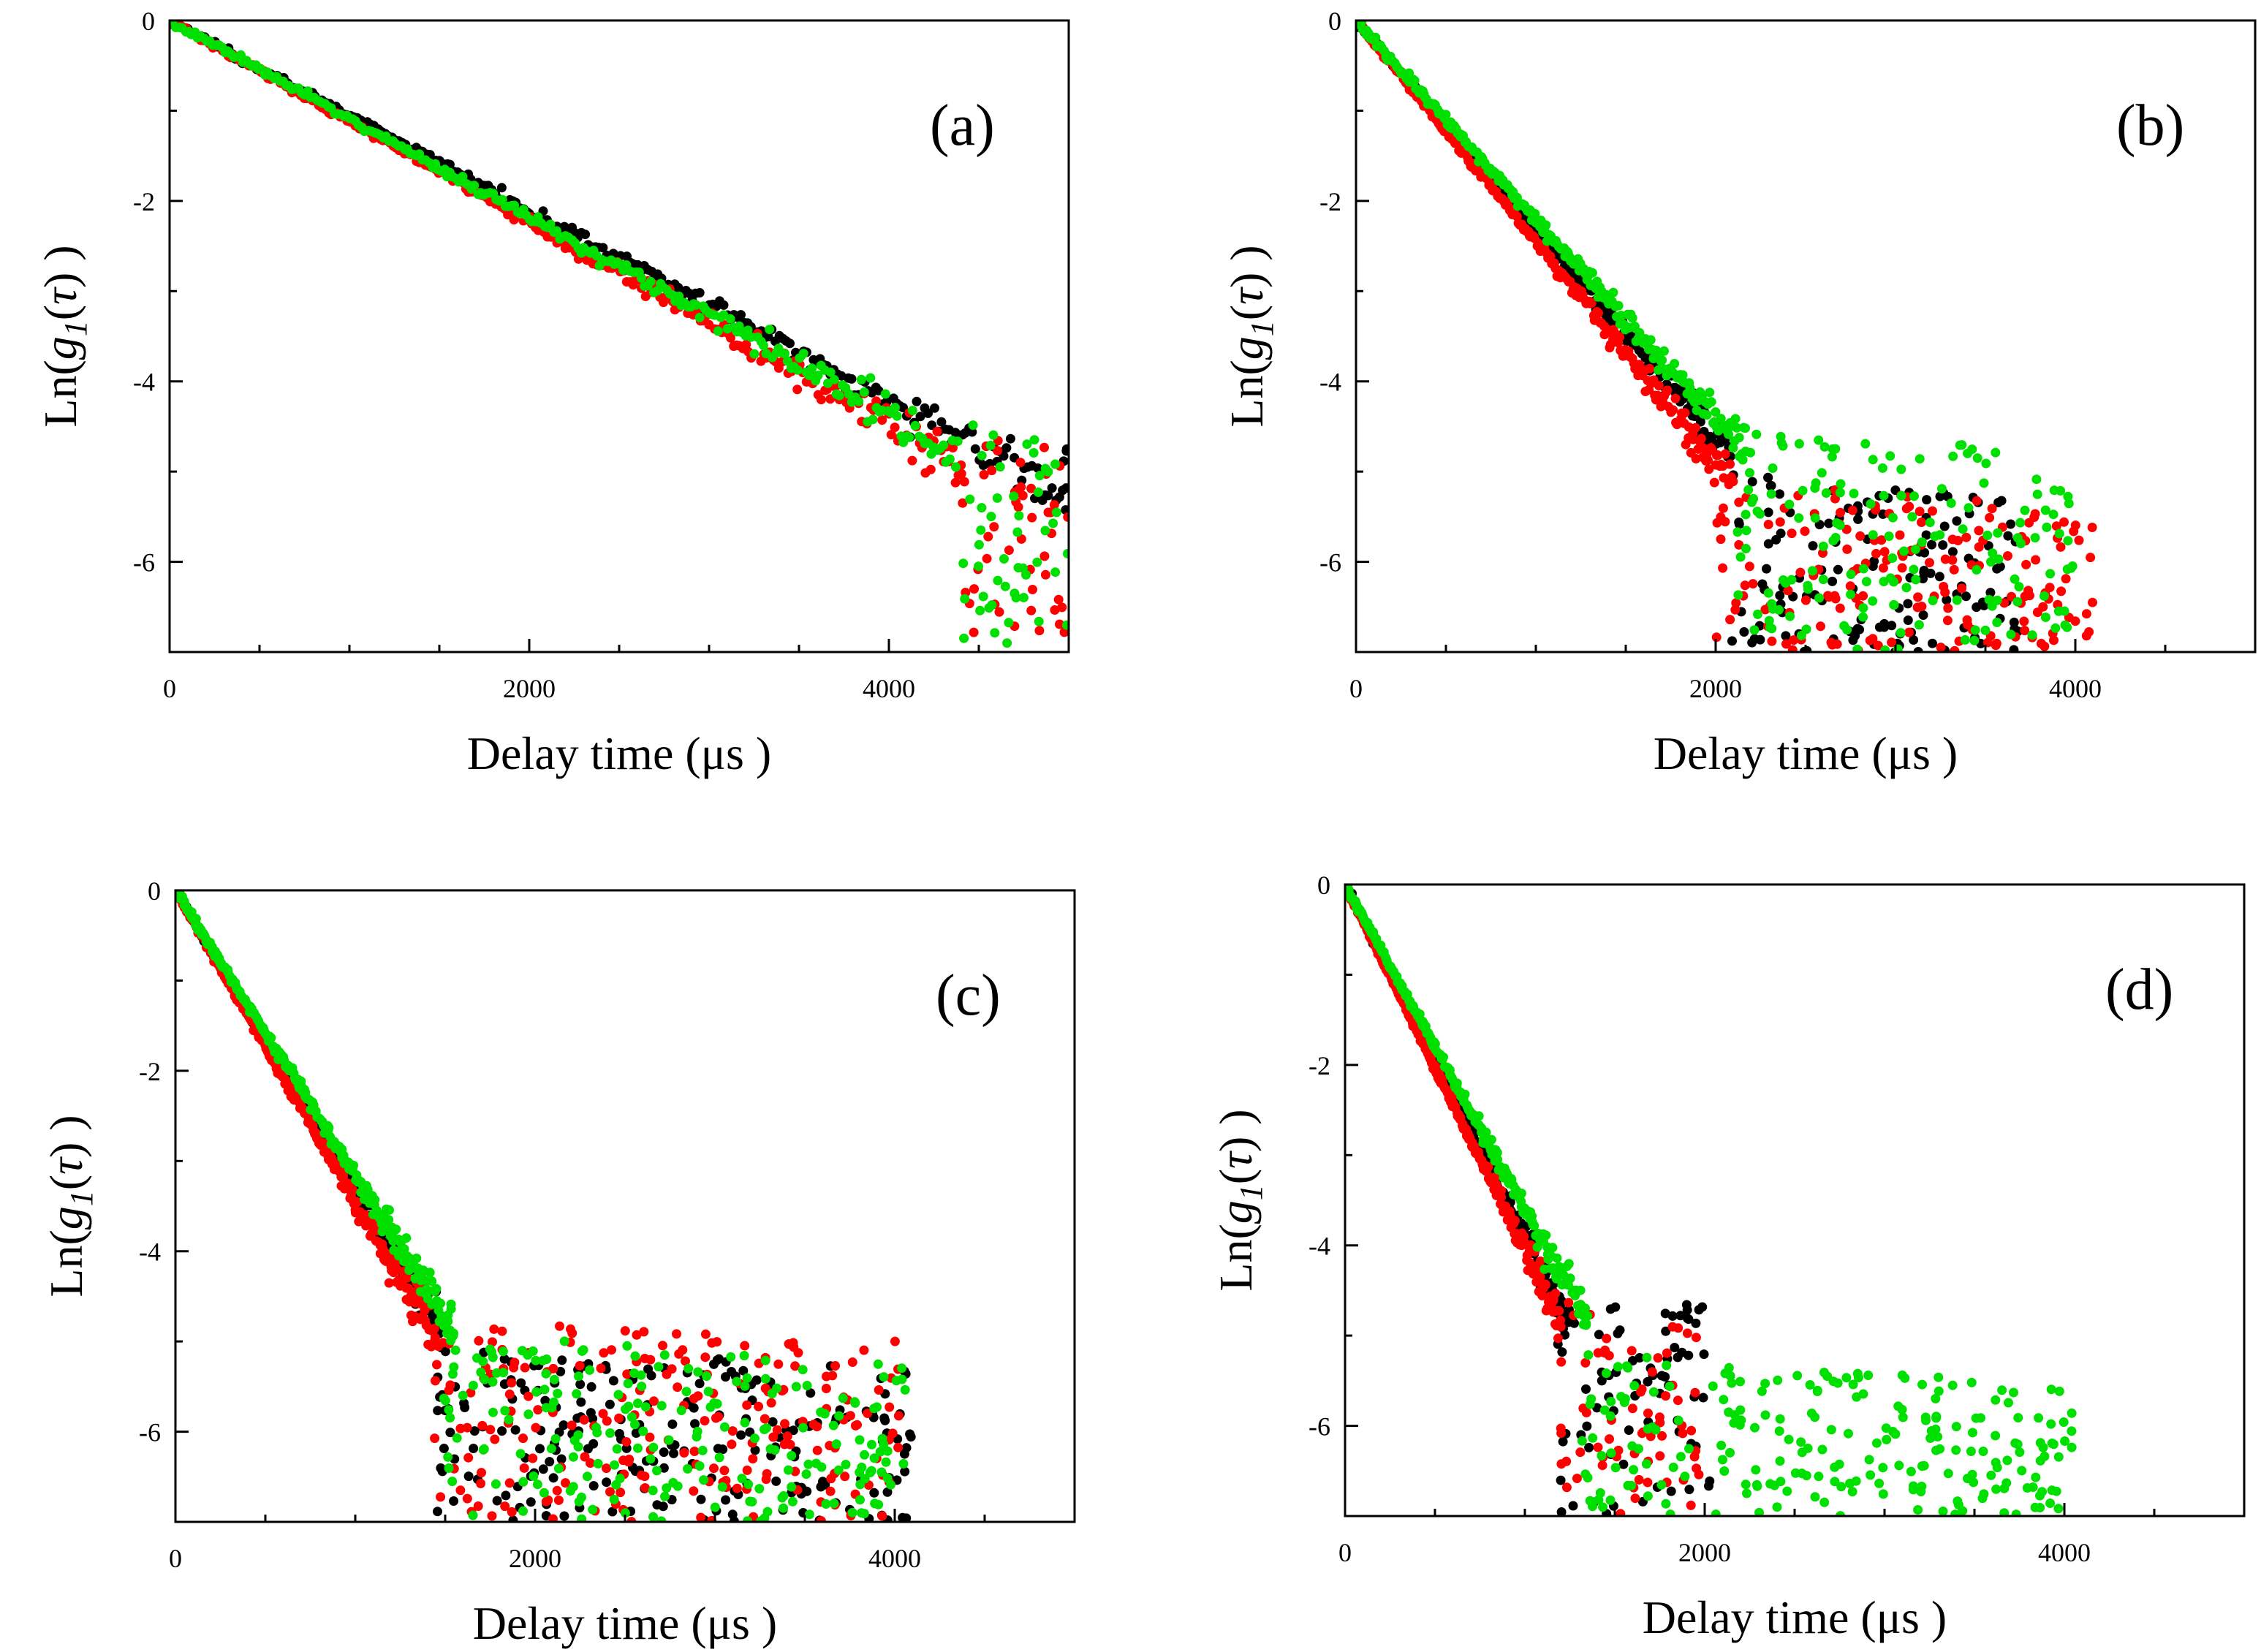 The height and width of the screenshot is (1652, 2261). Describe the element at coordinates (1250, 336) in the screenshot. I see `y-axis-label: Ln(g1(τ) )` at that location.